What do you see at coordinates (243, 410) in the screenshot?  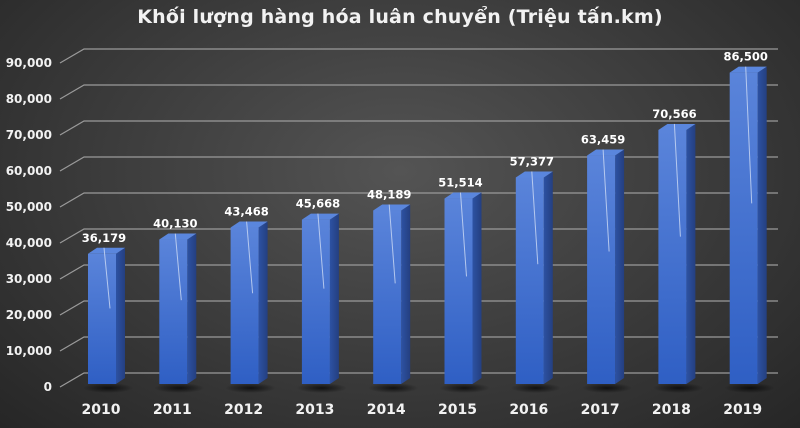 I see `x-tick-label: 2012` at bounding box center [243, 410].